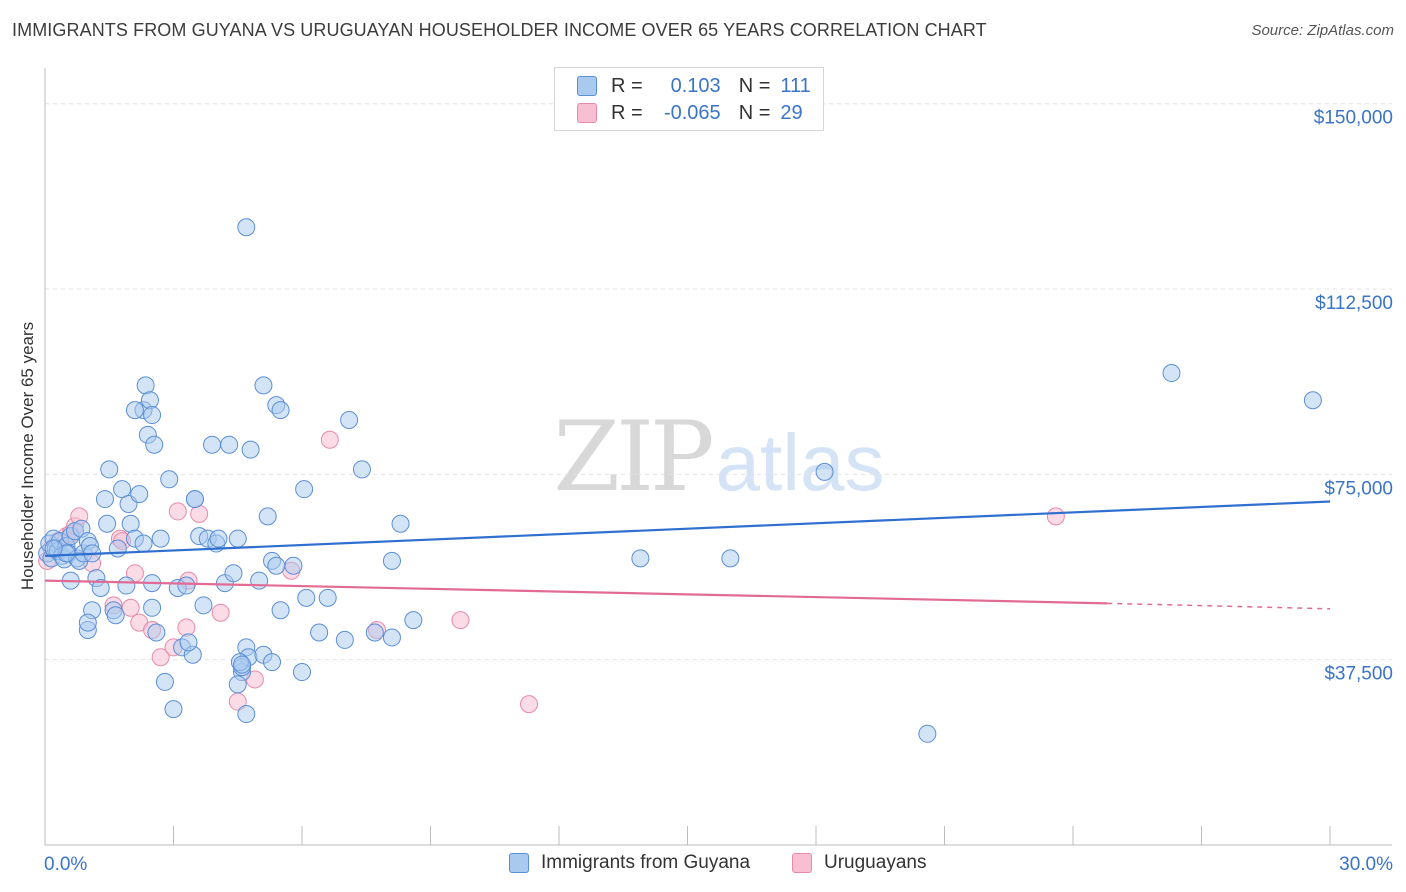  I want to click on y-tick-label: $150,000, so click(1353, 118).